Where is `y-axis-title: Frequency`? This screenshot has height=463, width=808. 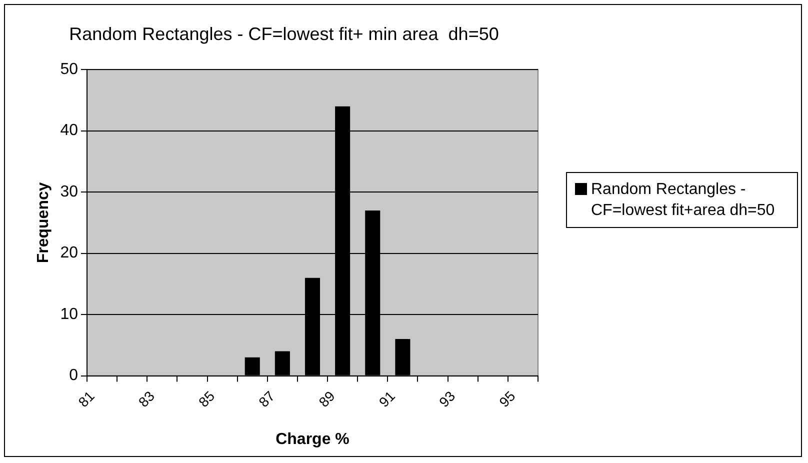
y-axis-title: Frequency is located at coordinates (43, 223).